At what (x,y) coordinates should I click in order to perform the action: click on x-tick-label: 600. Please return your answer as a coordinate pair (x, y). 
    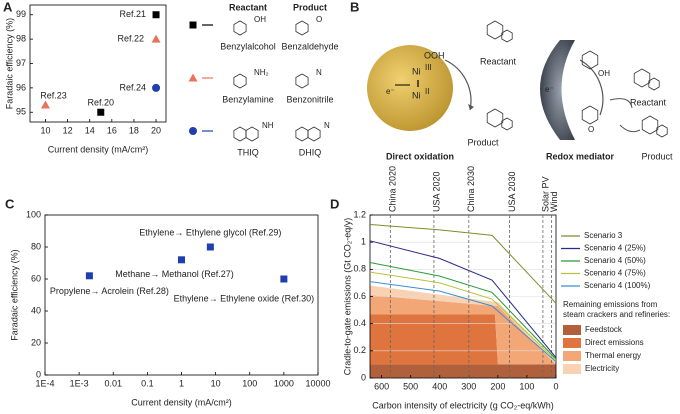
    Looking at the image, I should click on (381, 386).